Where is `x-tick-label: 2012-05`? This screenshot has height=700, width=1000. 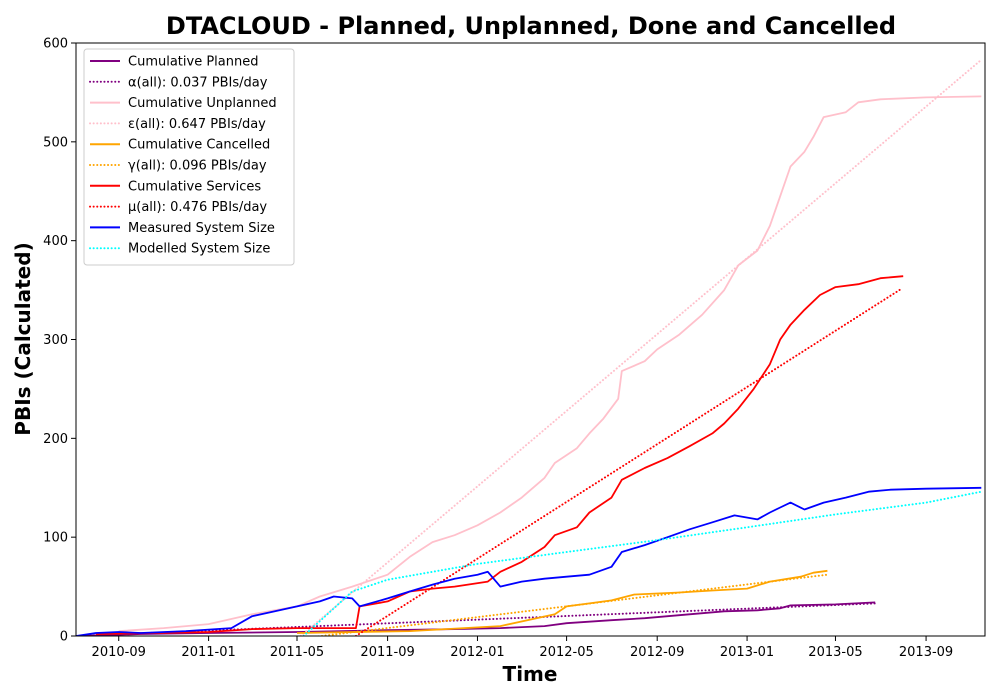 x-tick-label: 2012-05 is located at coordinates (566, 652).